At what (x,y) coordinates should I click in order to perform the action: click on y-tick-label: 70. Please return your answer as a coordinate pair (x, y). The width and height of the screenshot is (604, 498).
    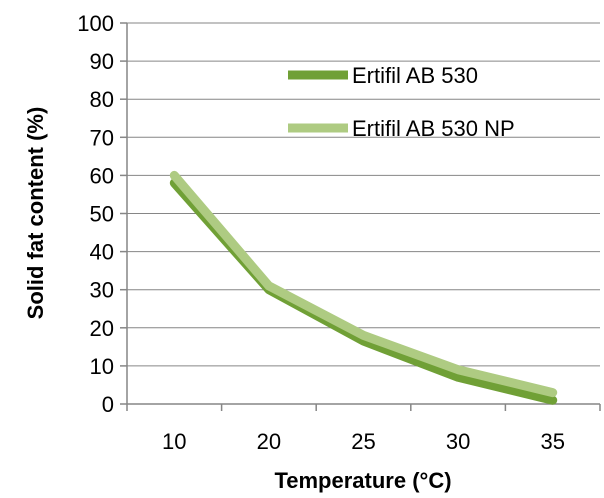
    Looking at the image, I should click on (102, 137).